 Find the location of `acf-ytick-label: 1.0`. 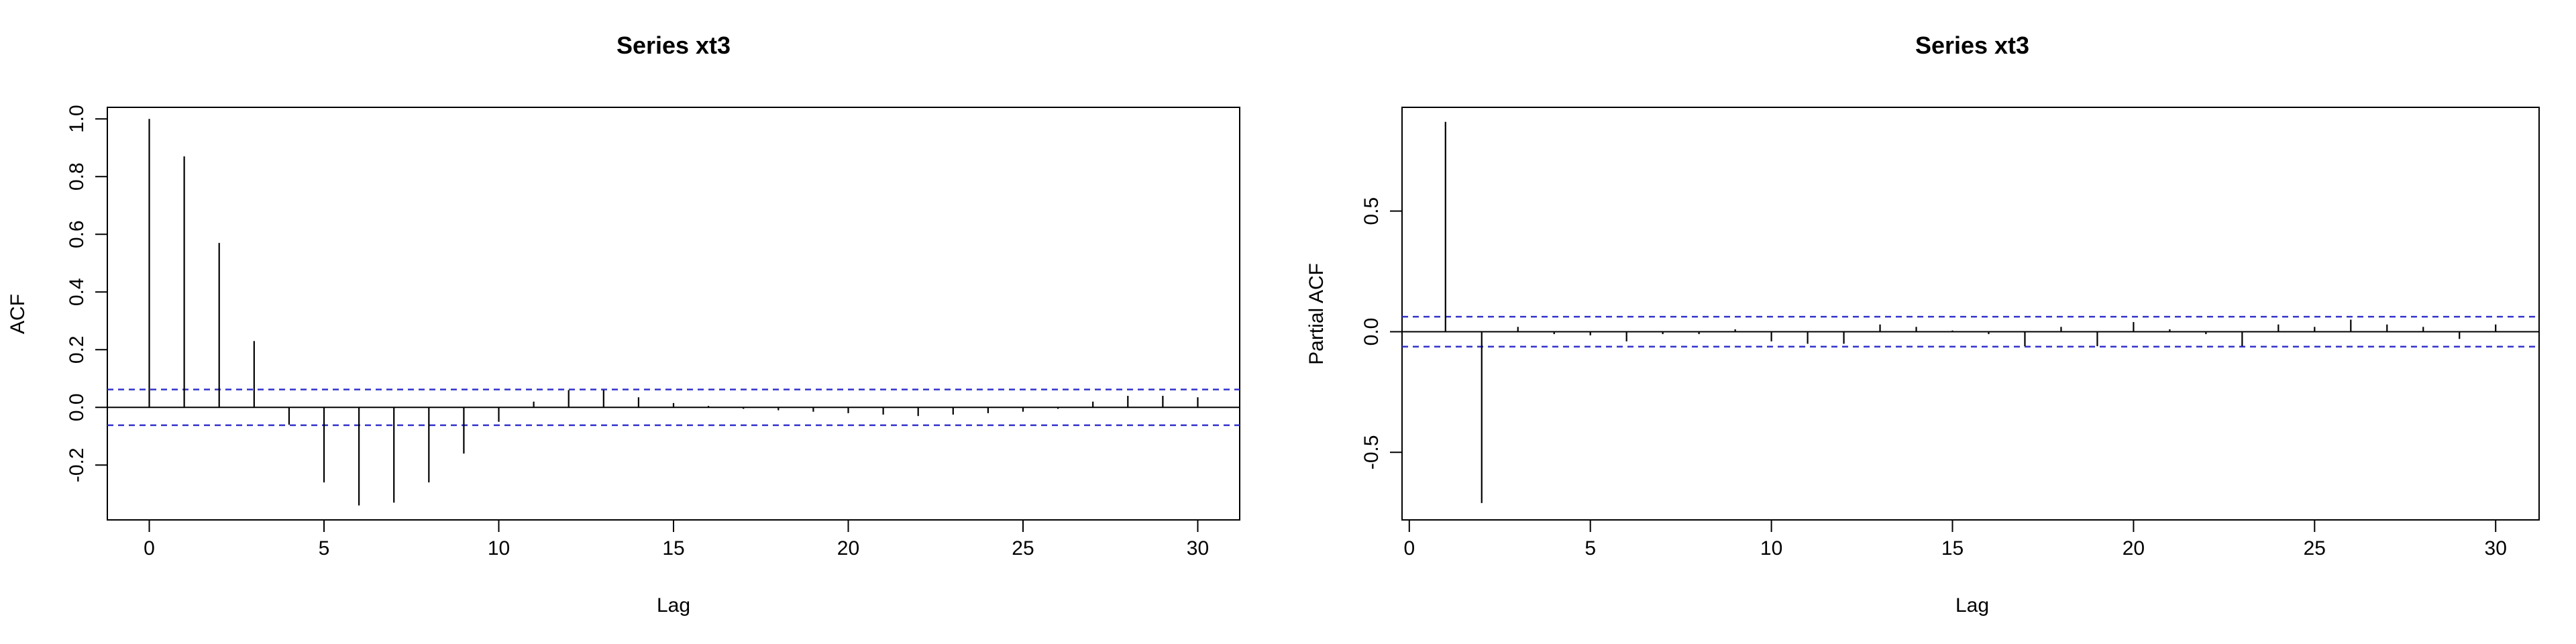

acf-ytick-label: 1.0 is located at coordinates (77, 119).